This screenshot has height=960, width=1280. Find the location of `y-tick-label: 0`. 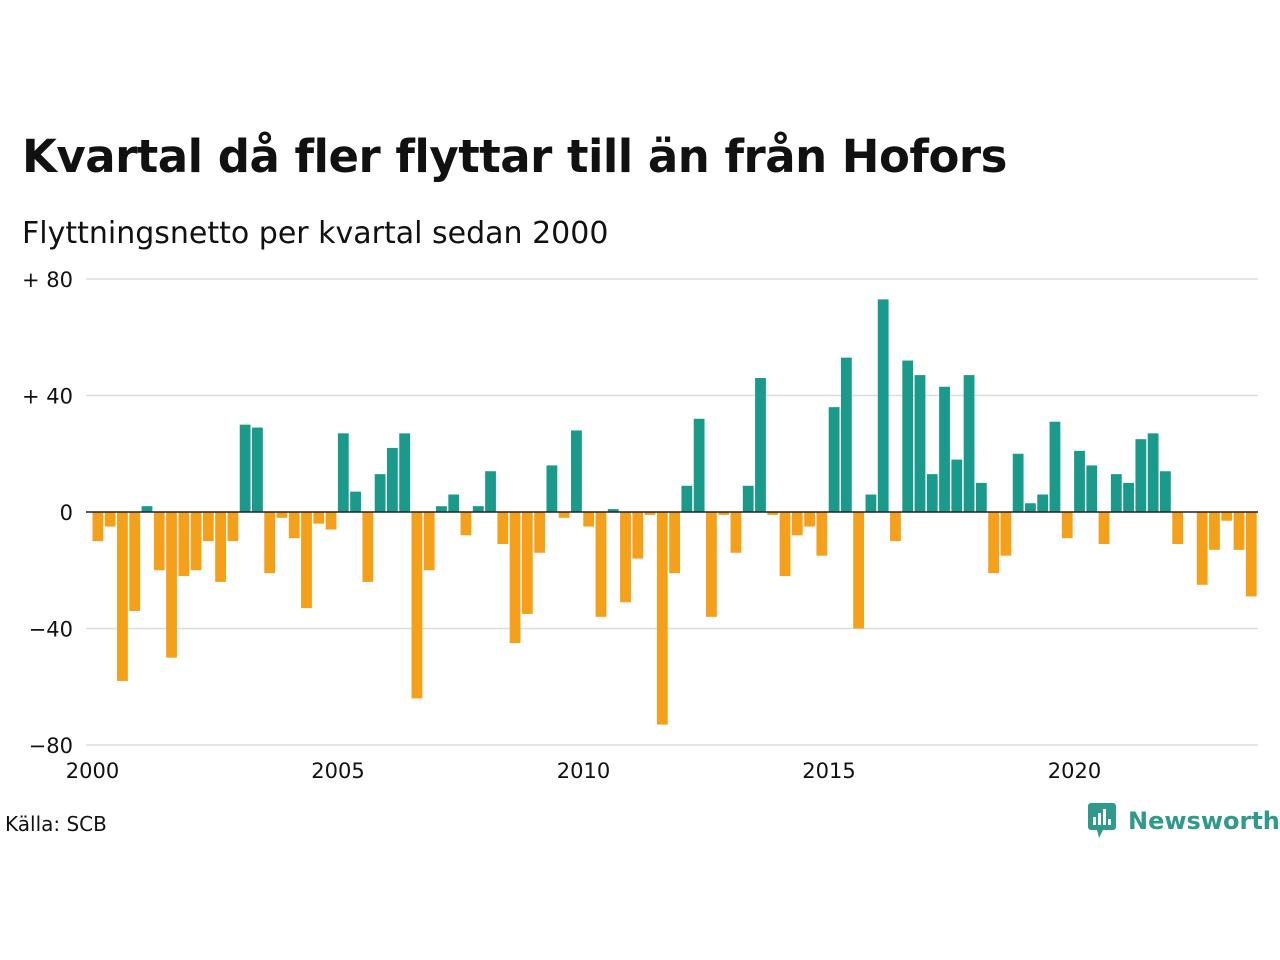

y-tick-label: 0 is located at coordinates (66, 513).